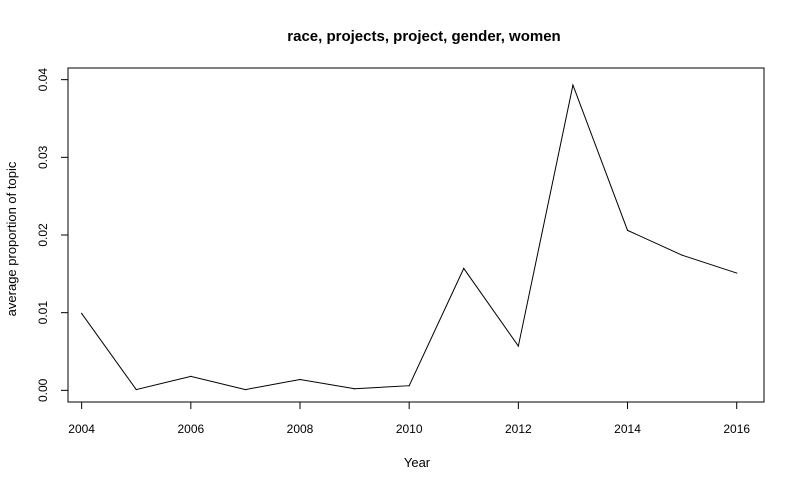  What do you see at coordinates (409, 419) in the screenshot?
I see `x-axis: 2004 2006 2008 2010 2012 2014 2016` at bounding box center [409, 419].